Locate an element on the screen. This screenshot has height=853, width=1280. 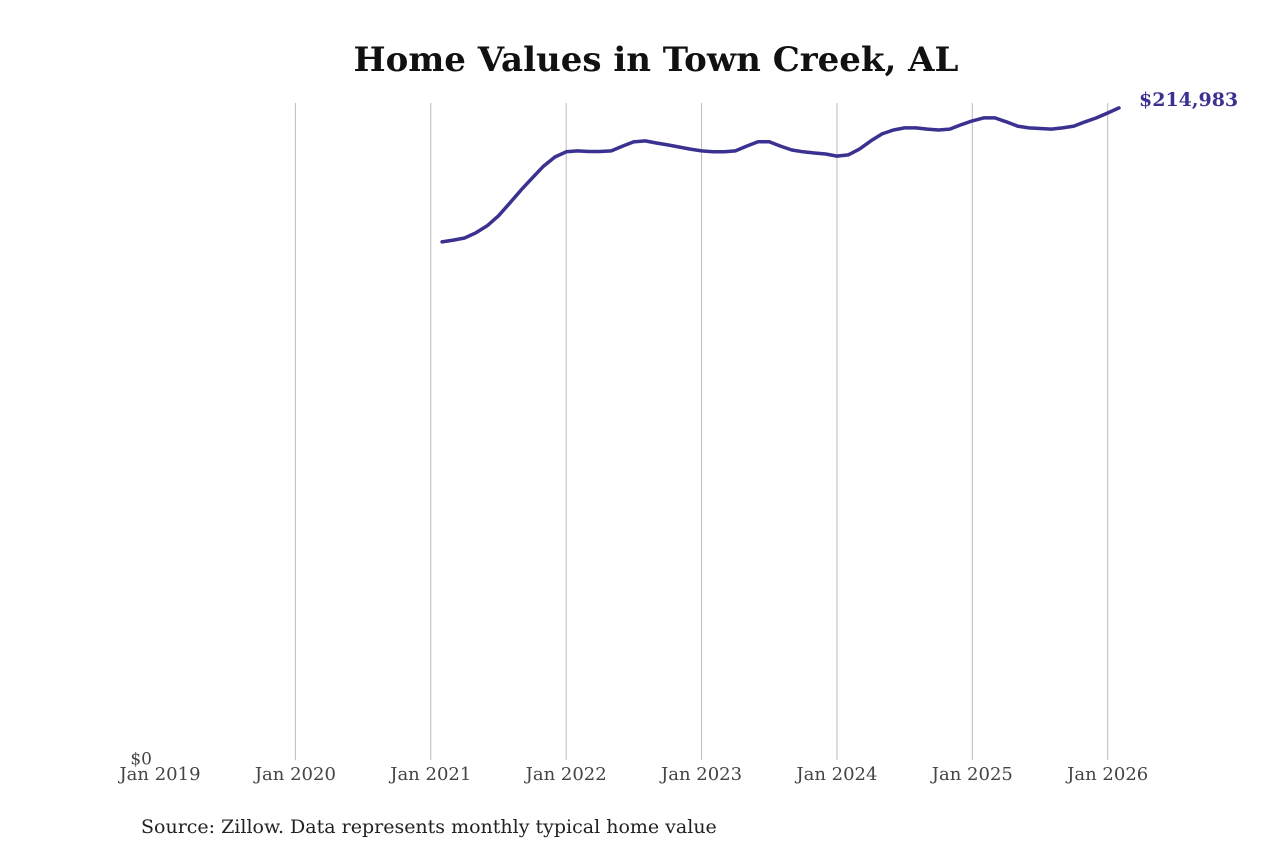
x-tick-label: Jan 2019 is located at coordinates (158, 774).